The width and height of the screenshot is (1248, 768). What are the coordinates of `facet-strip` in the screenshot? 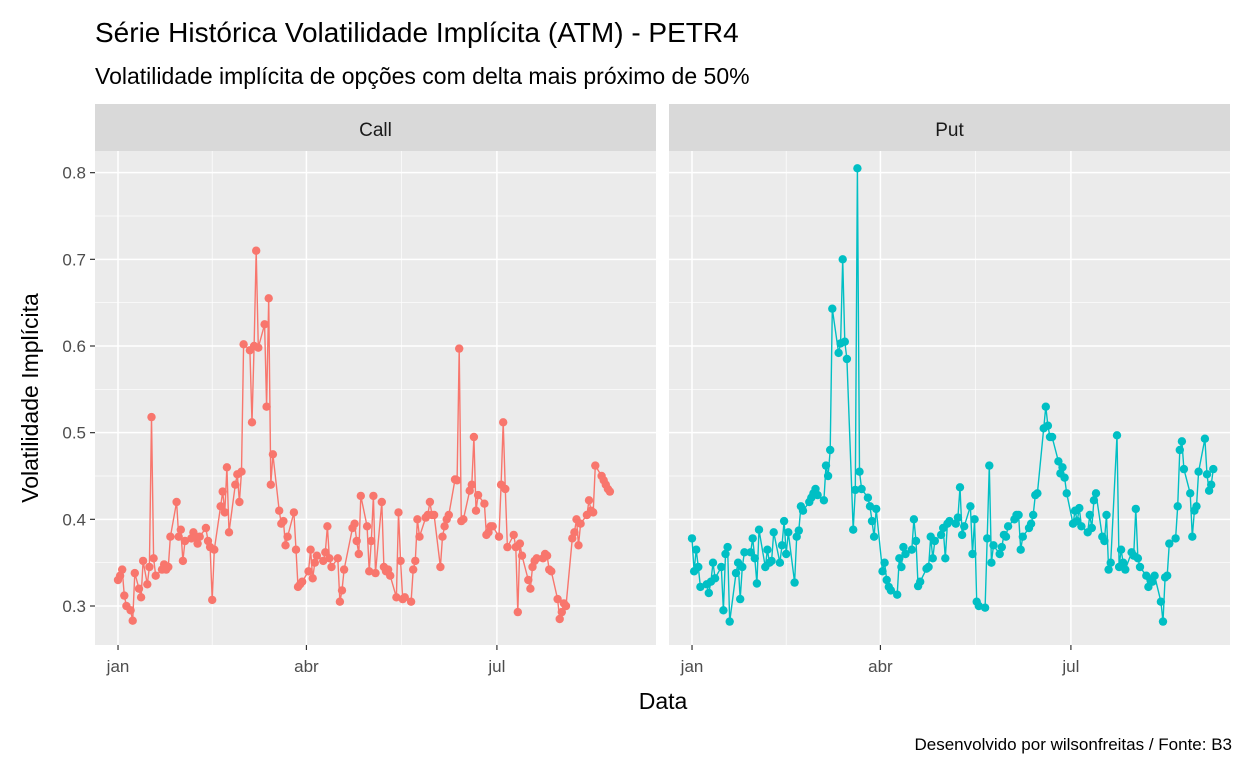 It's located at (375, 127).